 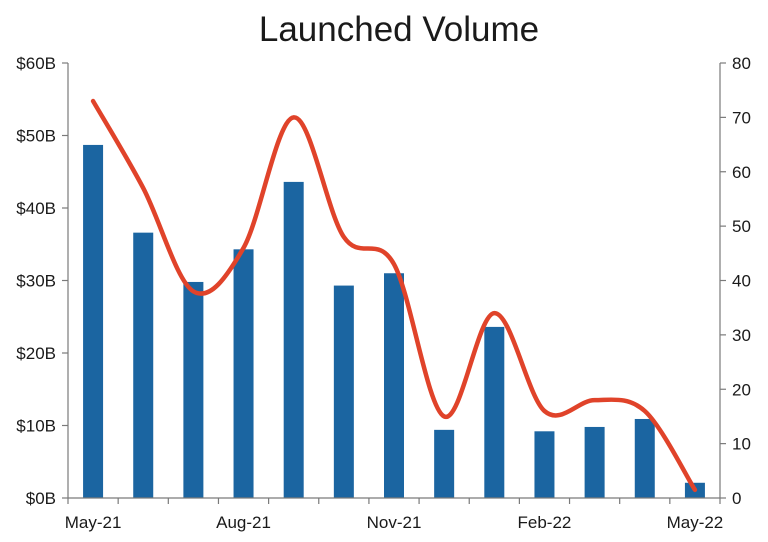 What do you see at coordinates (36, 208) in the screenshot?
I see `y-left-tick-label: $40B` at bounding box center [36, 208].